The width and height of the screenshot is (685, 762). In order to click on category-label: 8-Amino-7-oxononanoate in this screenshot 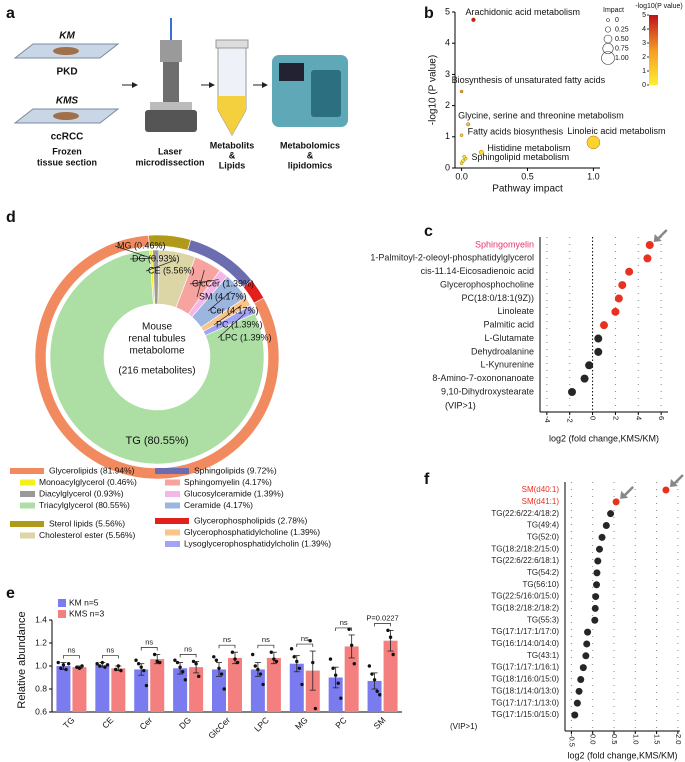, I will do `click(483, 378)`.